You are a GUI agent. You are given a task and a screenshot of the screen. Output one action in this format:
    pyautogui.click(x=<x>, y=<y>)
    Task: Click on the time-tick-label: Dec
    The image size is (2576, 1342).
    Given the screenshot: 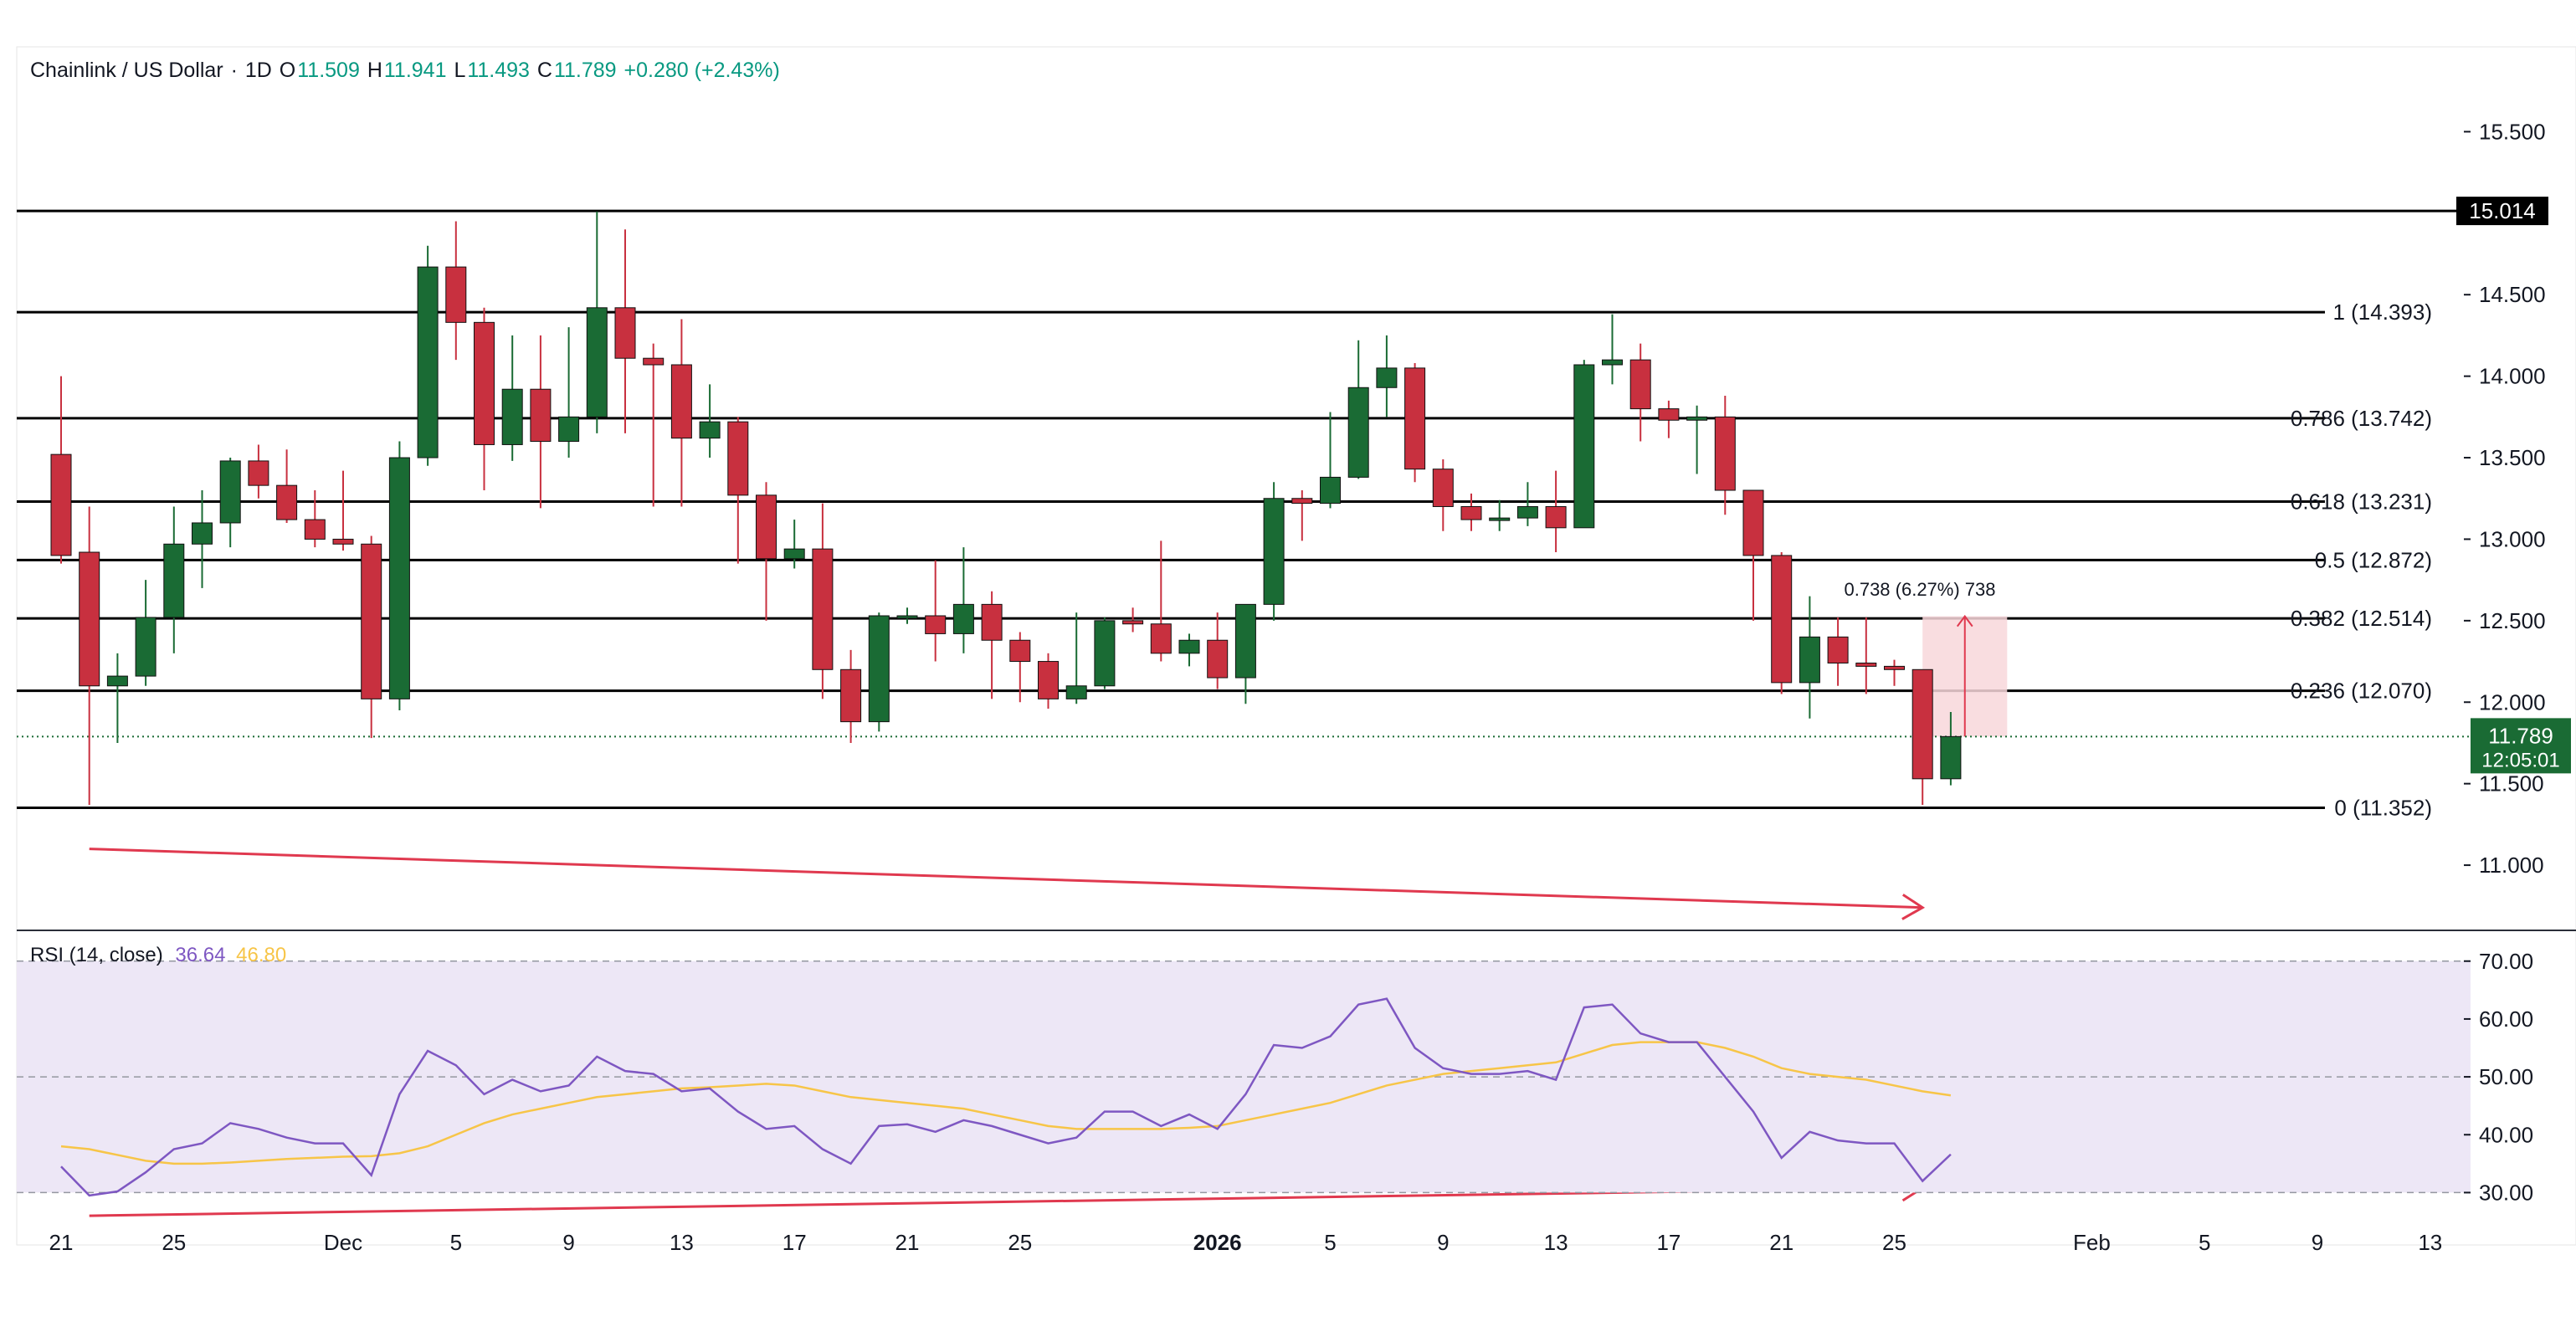 What is the action you would take?
    pyautogui.click(x=343, y=1242)
    